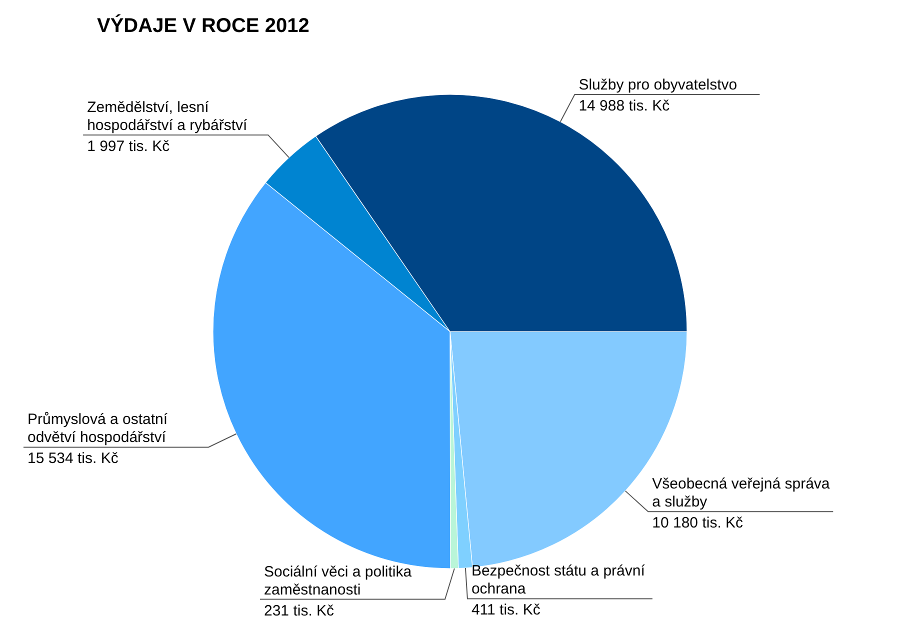 This screenshot has height=623, width=900. I want to click on data-label: 15 534 tis. Kč, so click(73, 459).